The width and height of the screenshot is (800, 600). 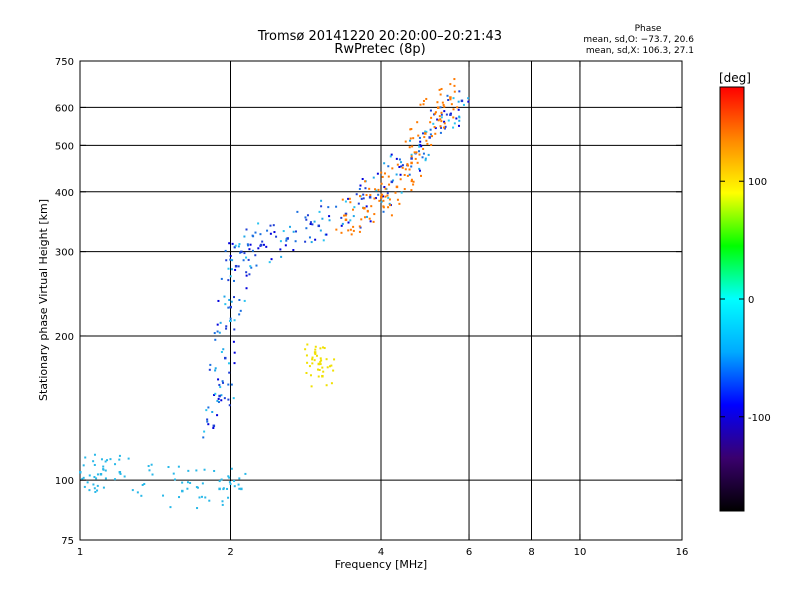 I want to click on y-tick-label: 750, so click(x=64, y=62).